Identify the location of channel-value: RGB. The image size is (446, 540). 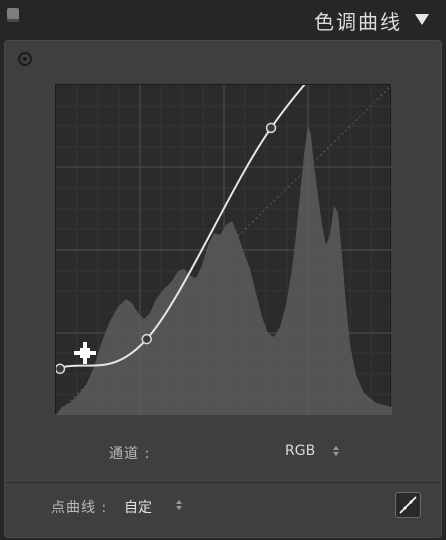
(300, 451).